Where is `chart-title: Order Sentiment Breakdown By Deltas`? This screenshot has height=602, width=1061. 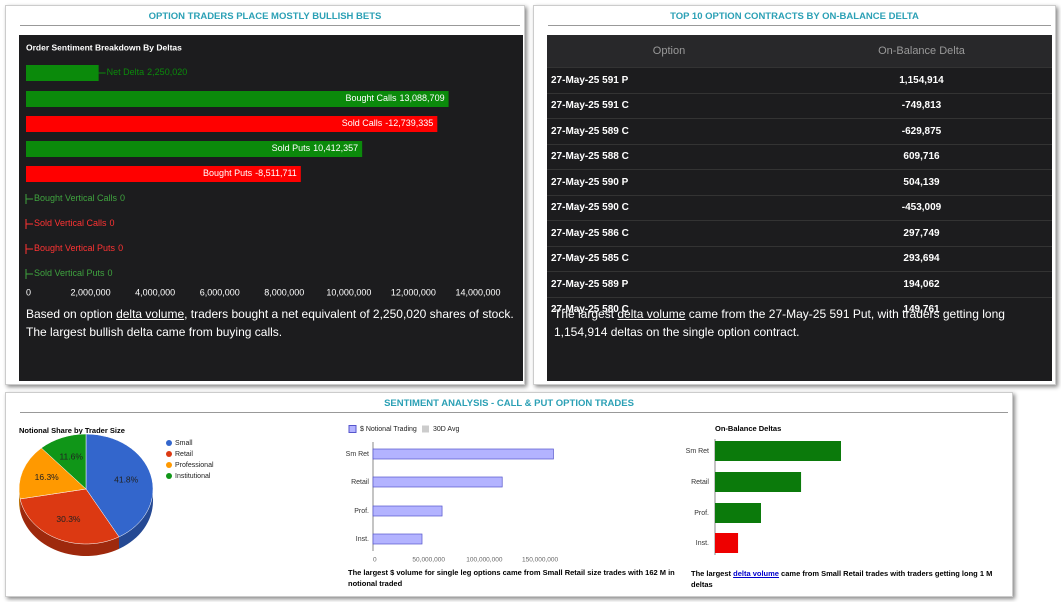
chart-title: Order Sentiment Breakdown By Deltas is located at coordinates (104, 47).